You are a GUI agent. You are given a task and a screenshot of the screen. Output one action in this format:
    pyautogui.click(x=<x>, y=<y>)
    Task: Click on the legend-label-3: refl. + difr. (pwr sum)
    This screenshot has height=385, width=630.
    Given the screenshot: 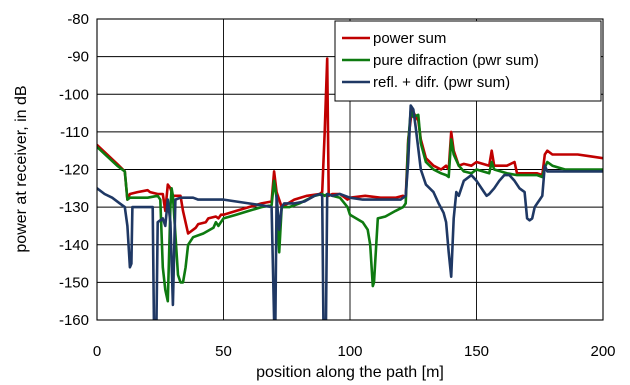 What is the action you would take?
    pyautogui.click(x=441, y=82)
    